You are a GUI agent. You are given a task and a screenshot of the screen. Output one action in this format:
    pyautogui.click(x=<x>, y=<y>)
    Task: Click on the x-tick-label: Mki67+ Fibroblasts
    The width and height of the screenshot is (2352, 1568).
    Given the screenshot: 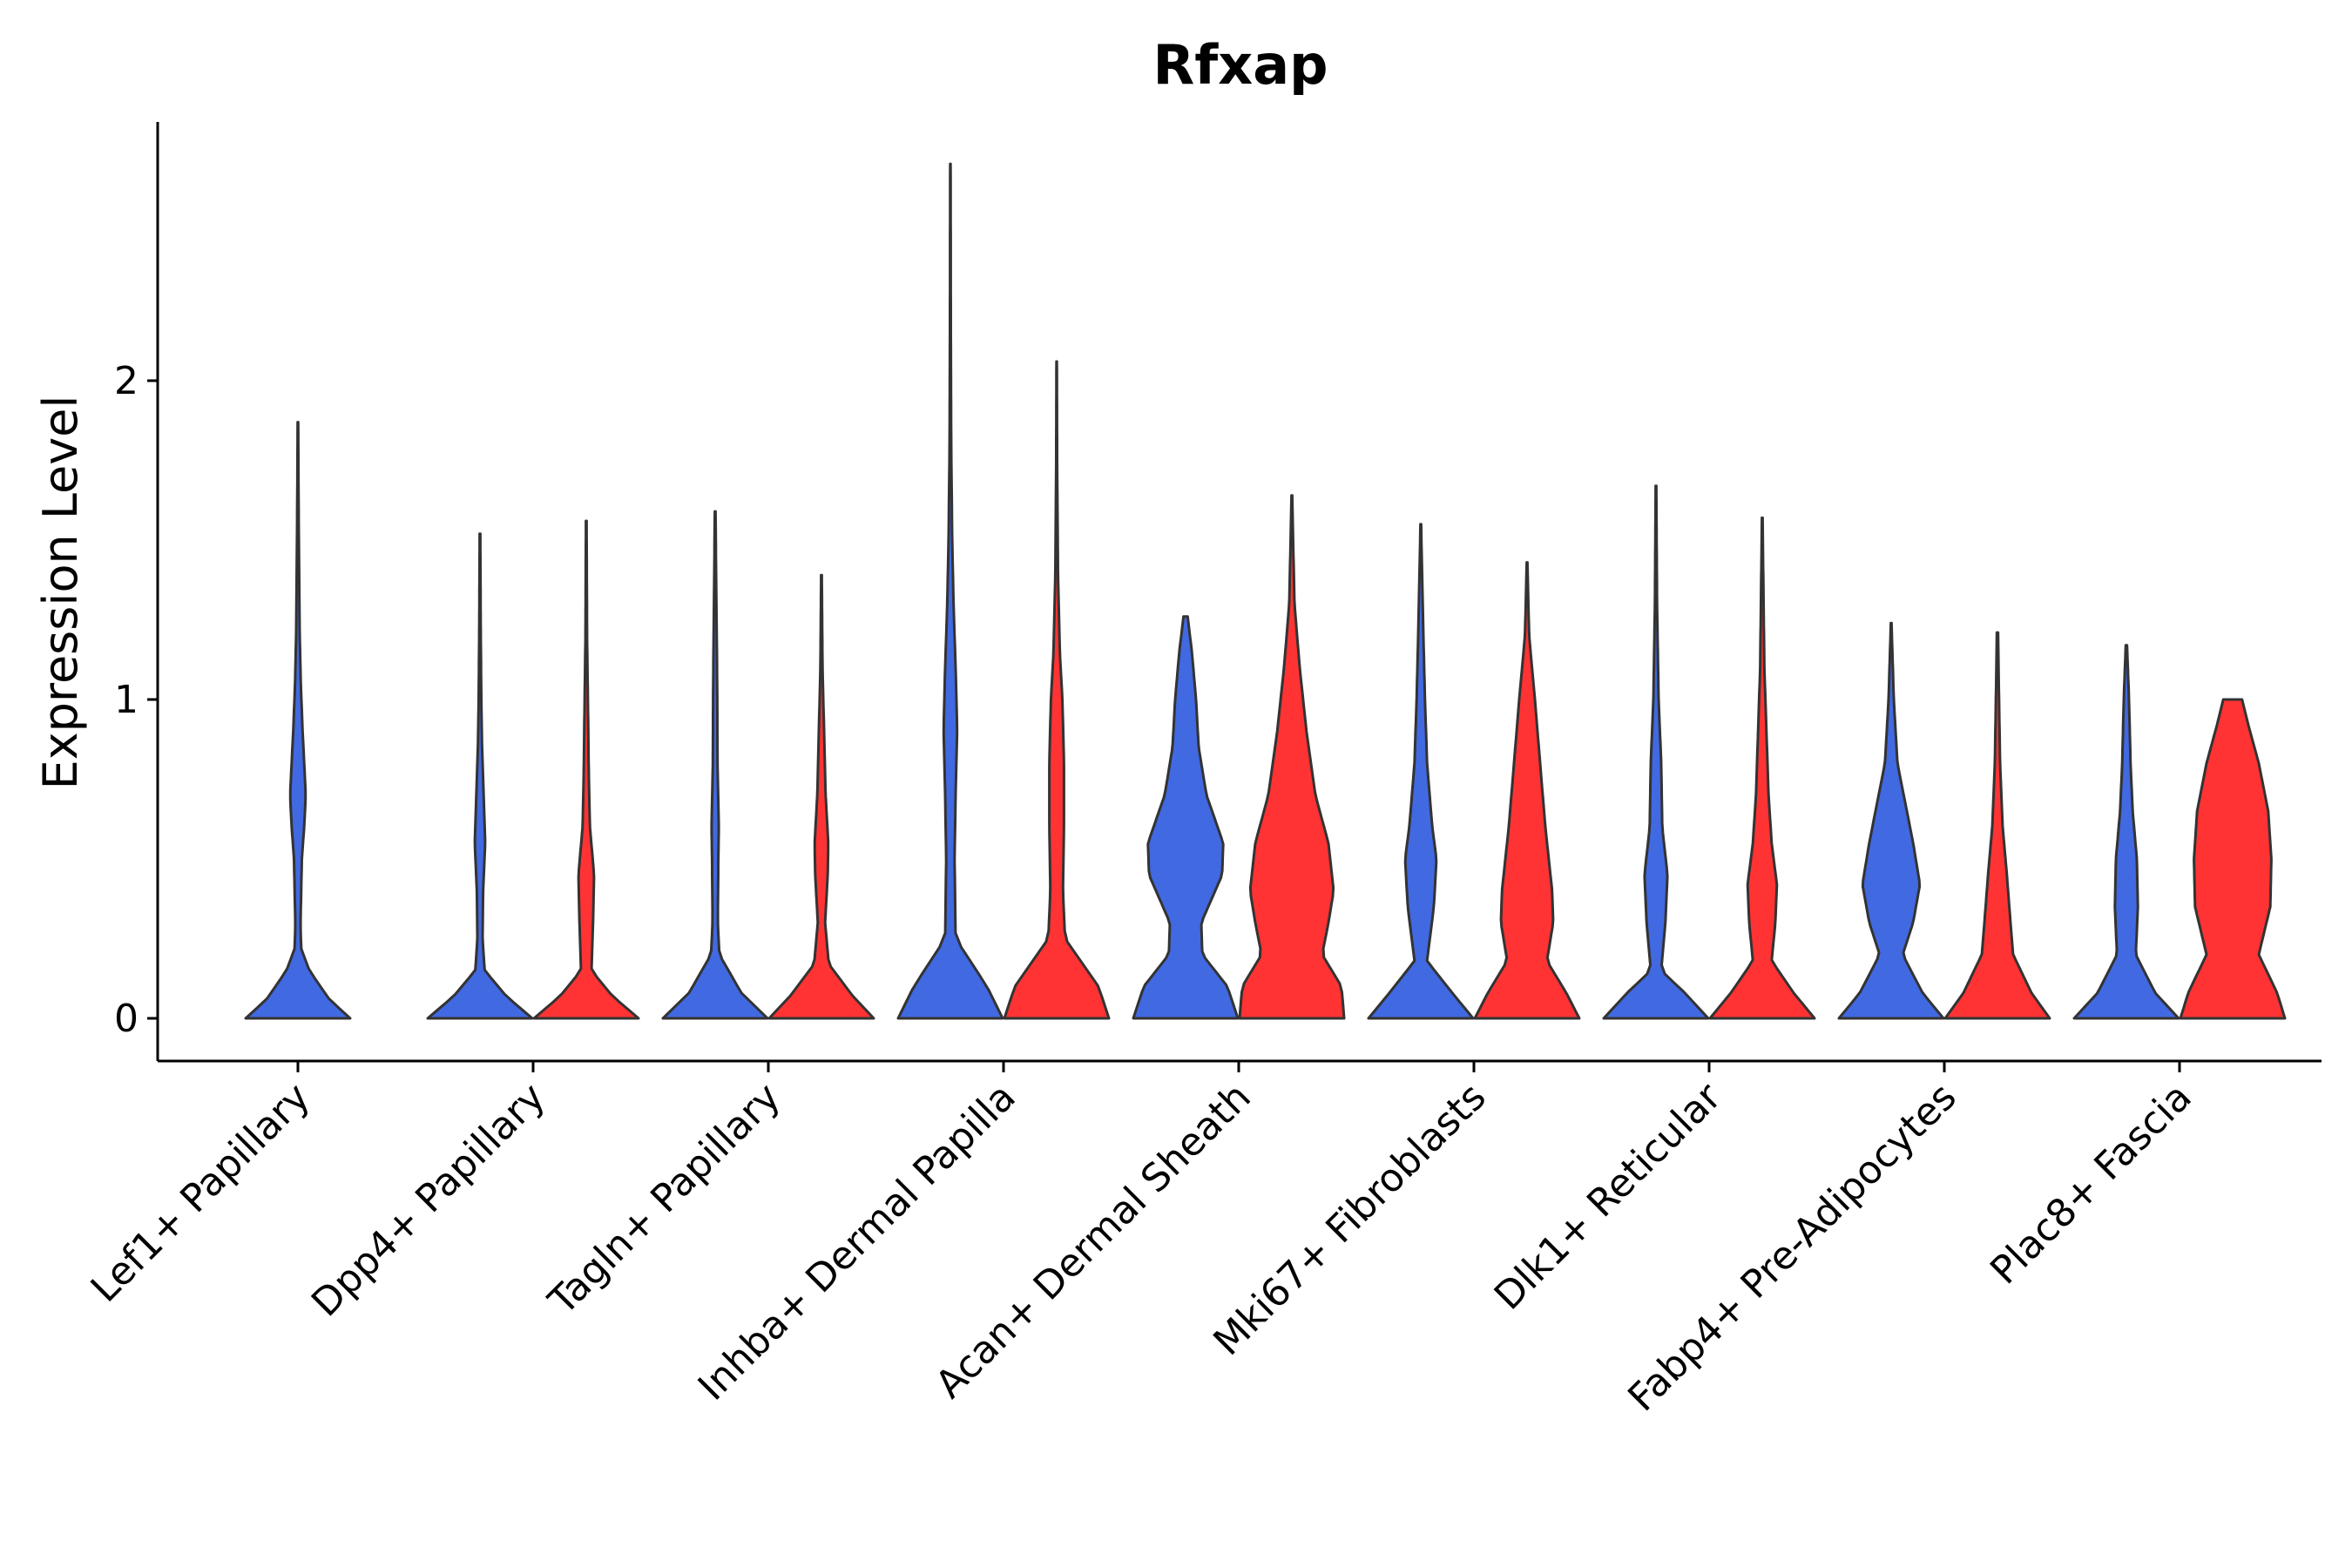 What is the action you would take?
    pyautogui.click(x=1349, y=1219)
    